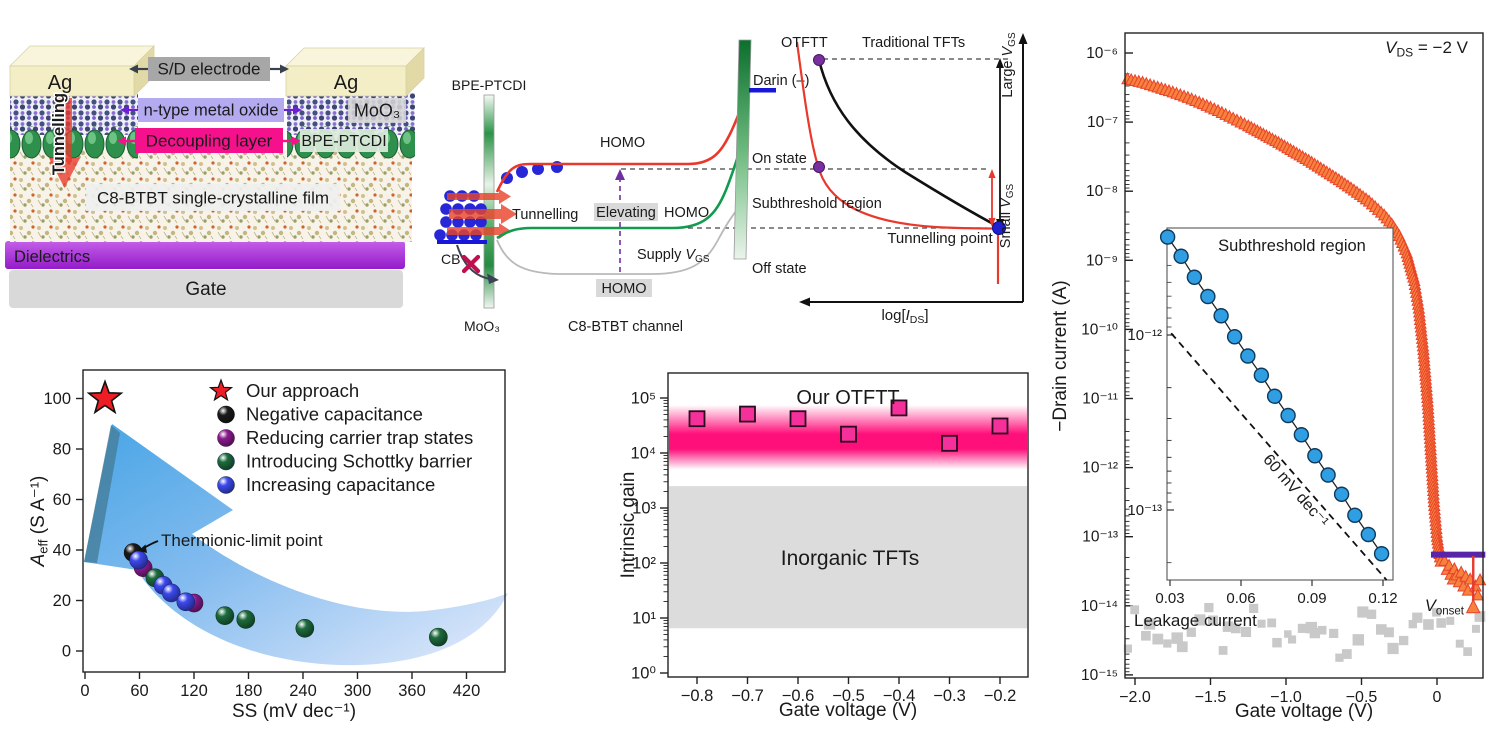 The height and width of the screenshot is (739, 1495). I want to click on vonset-marker, so click(1473, 606).